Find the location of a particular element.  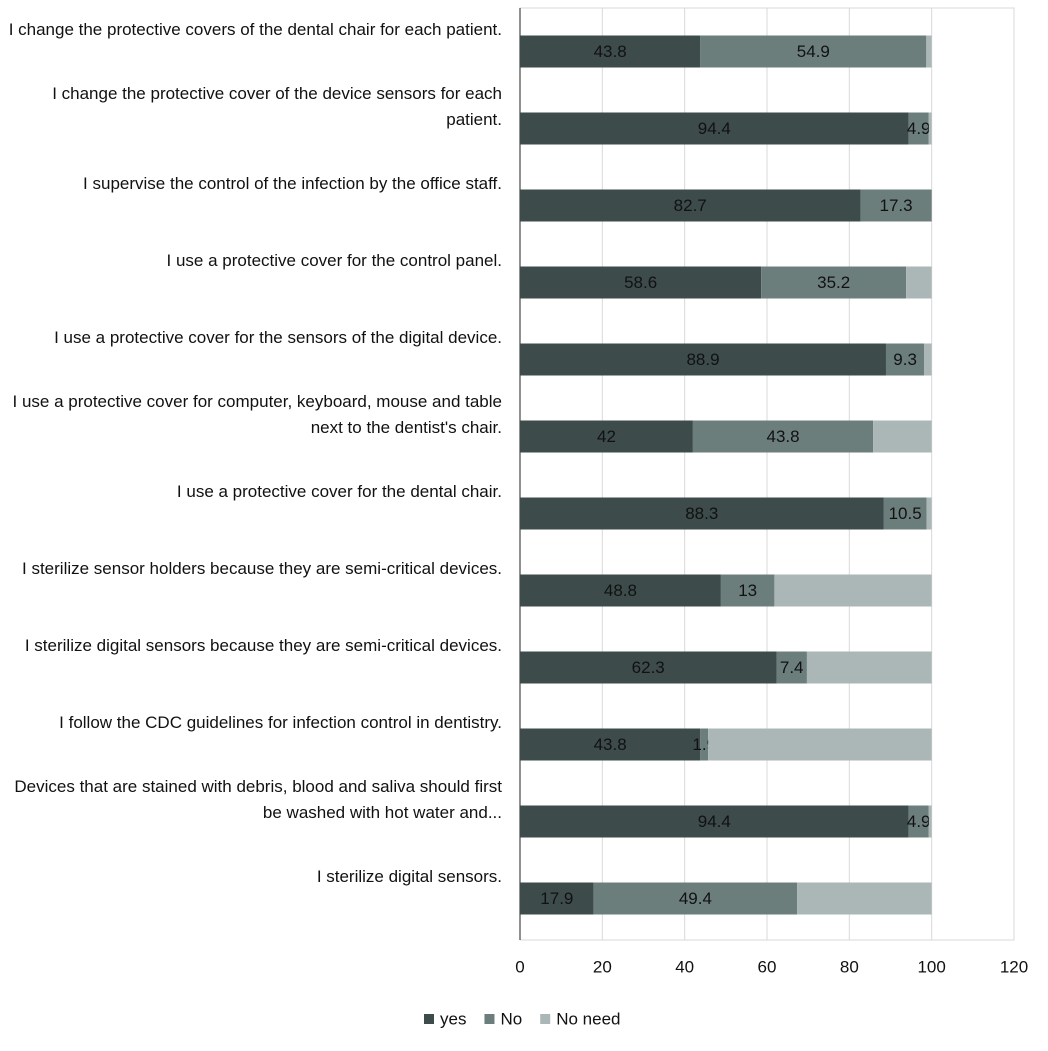

data-label: 88.3 is located at coordinates (701, 513).